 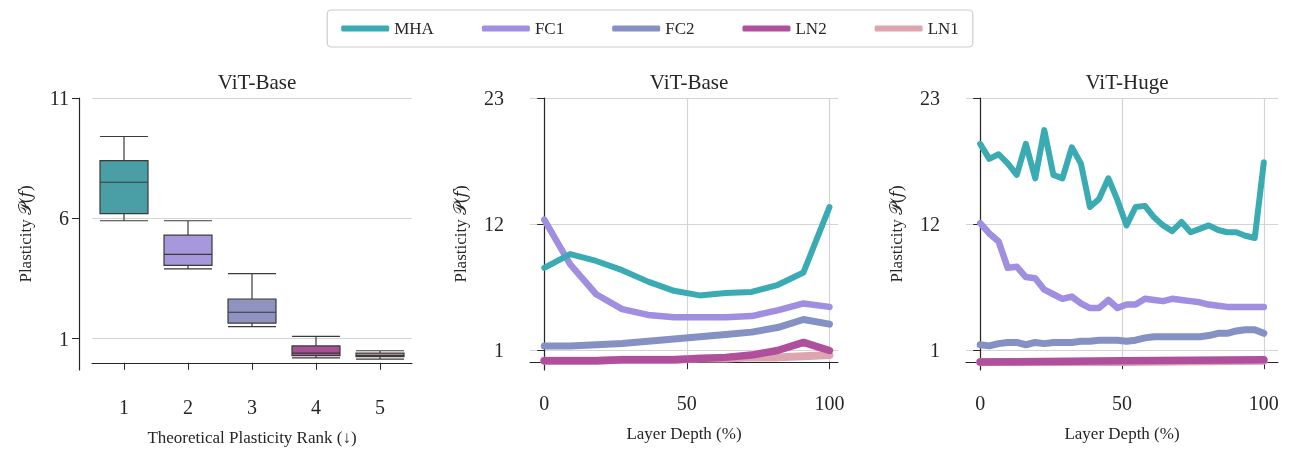 I want to click on legend-label: MHA, so click(x=414, y=28).